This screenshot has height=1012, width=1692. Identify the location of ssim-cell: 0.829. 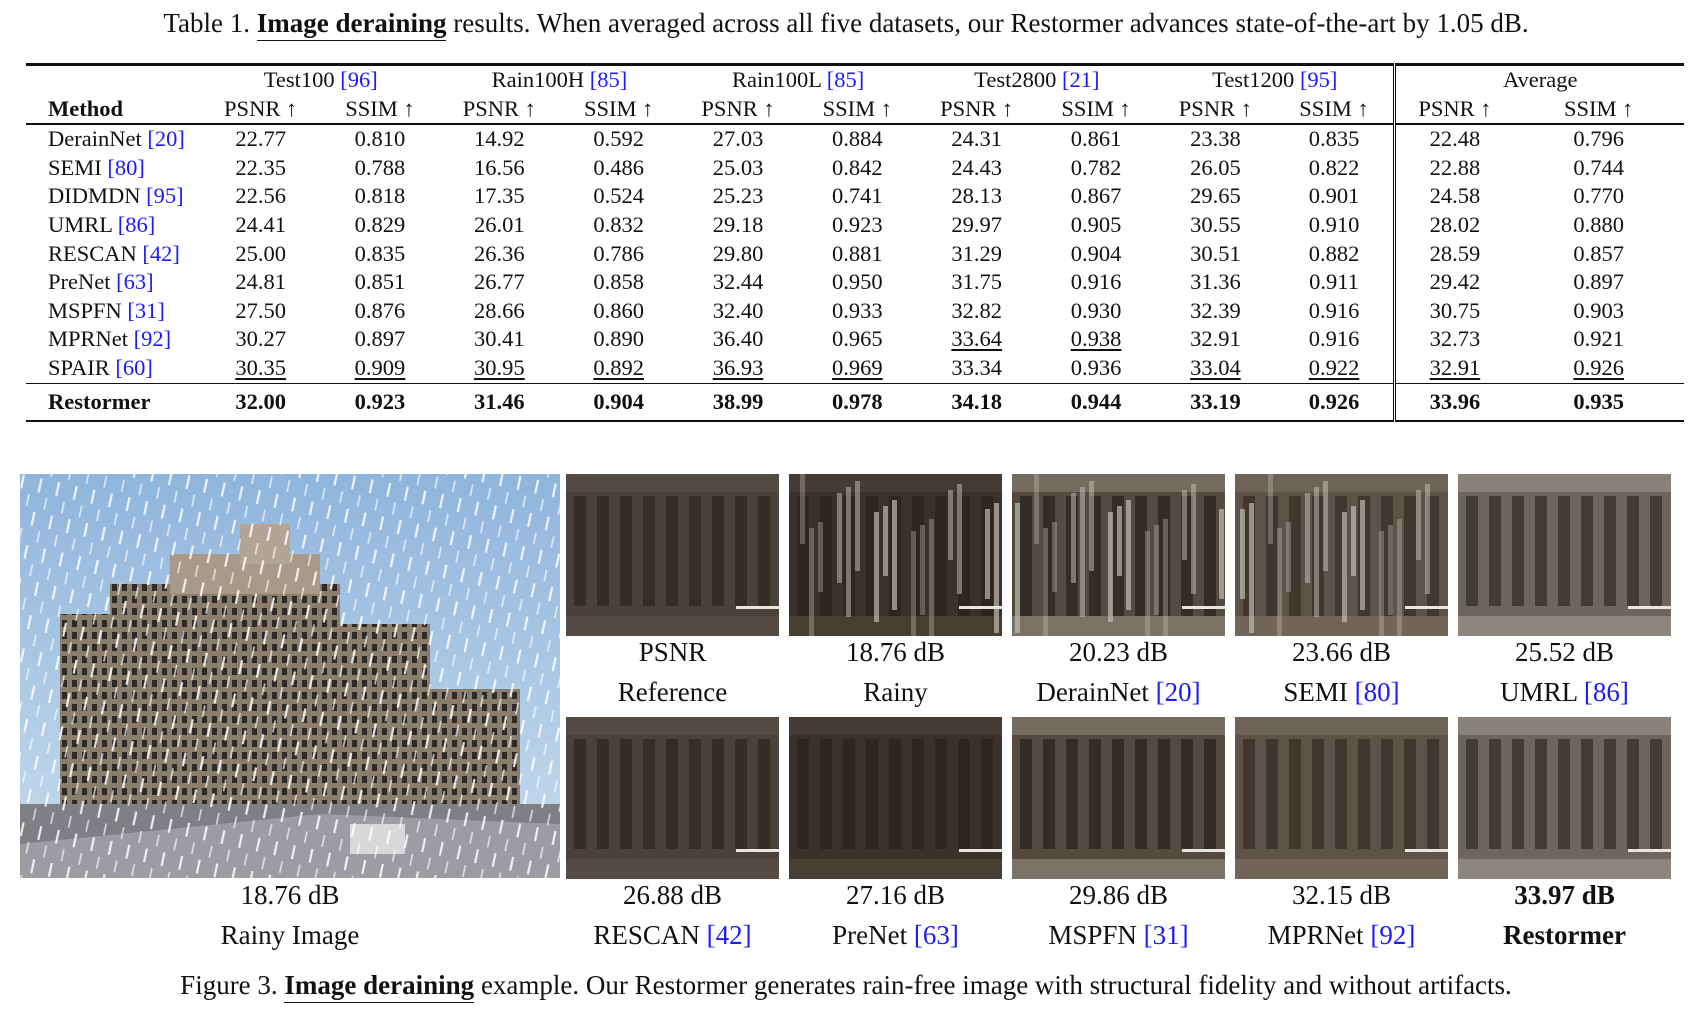
(380, 225).